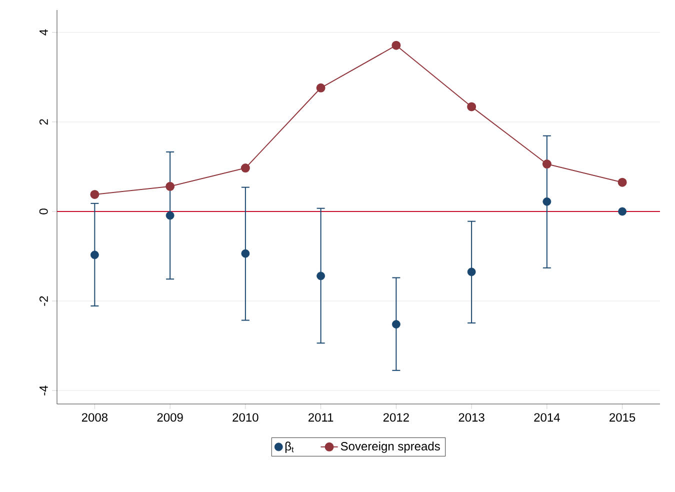  Describe the element at coordinates (245, 417) in the screenshot. I see `x-tick-label: 2010` at that location.